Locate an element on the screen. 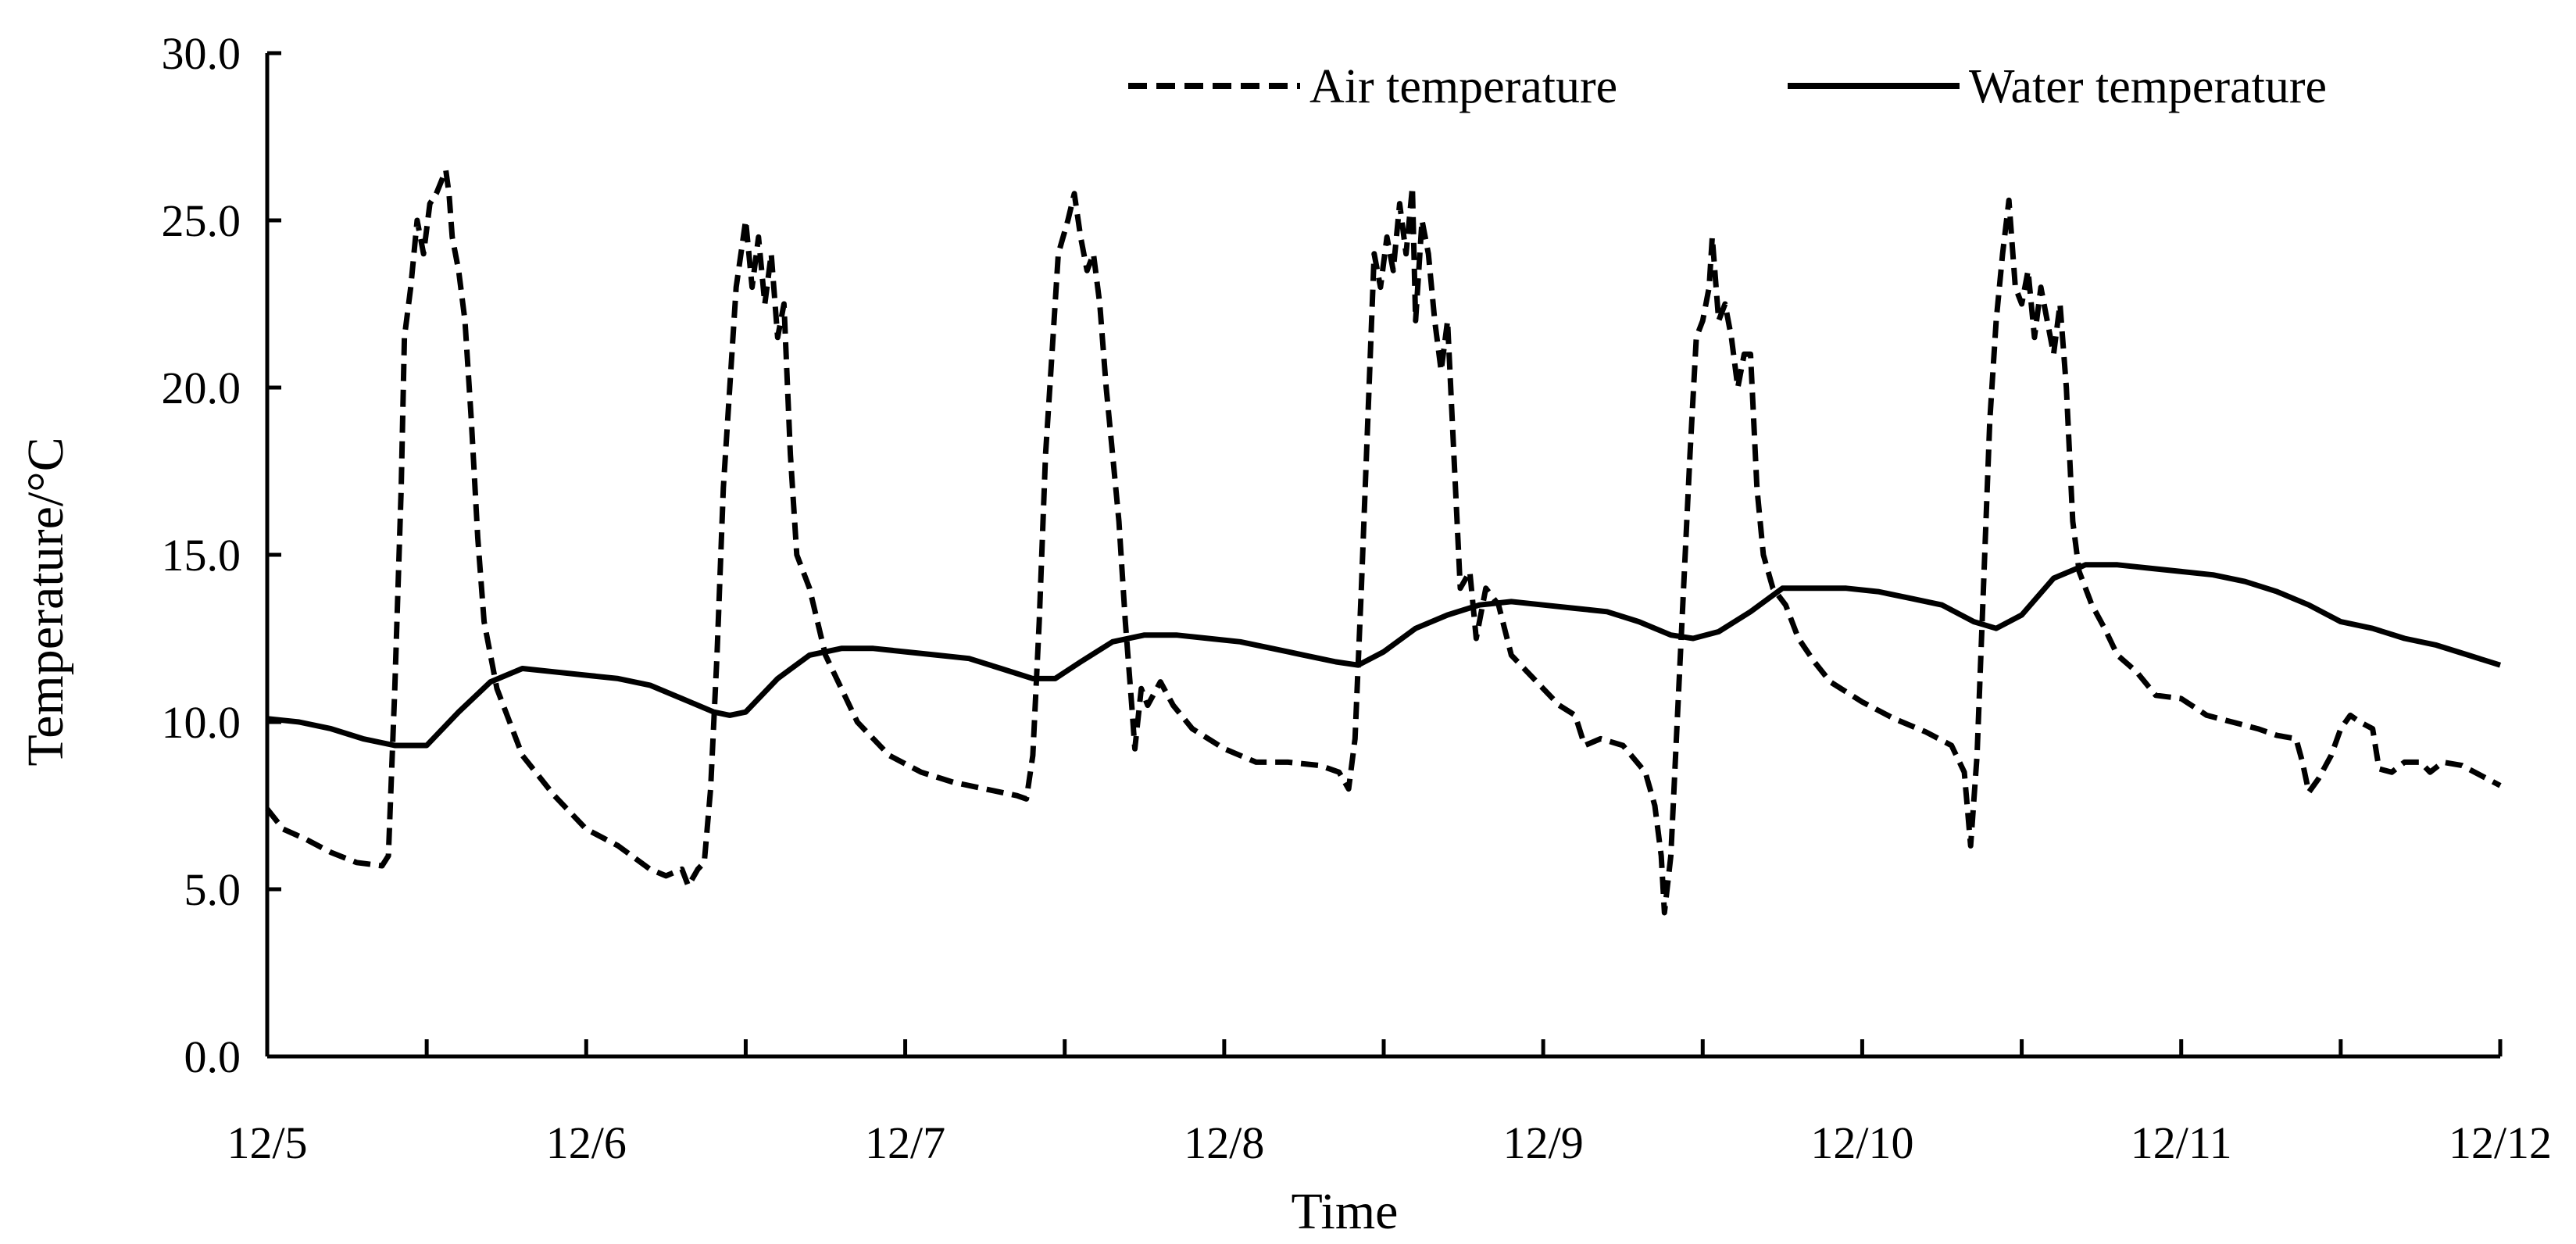  y-axis-ticks: 0.0 5.0 10.0 15.0 20.0 25.0 30.0 is located at coordinates (222, 555).